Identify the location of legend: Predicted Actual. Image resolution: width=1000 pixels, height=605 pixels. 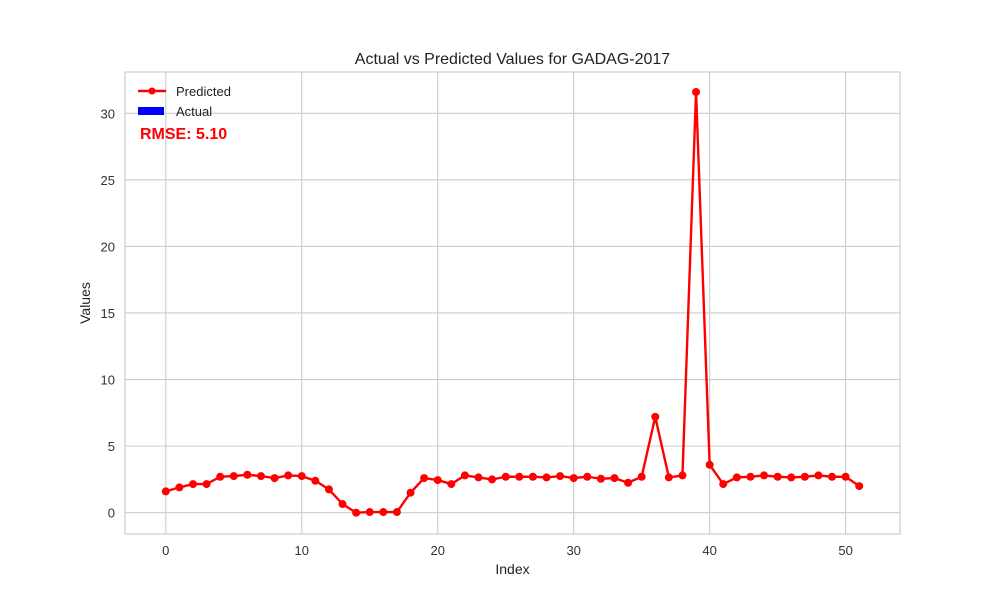
(184, 101).